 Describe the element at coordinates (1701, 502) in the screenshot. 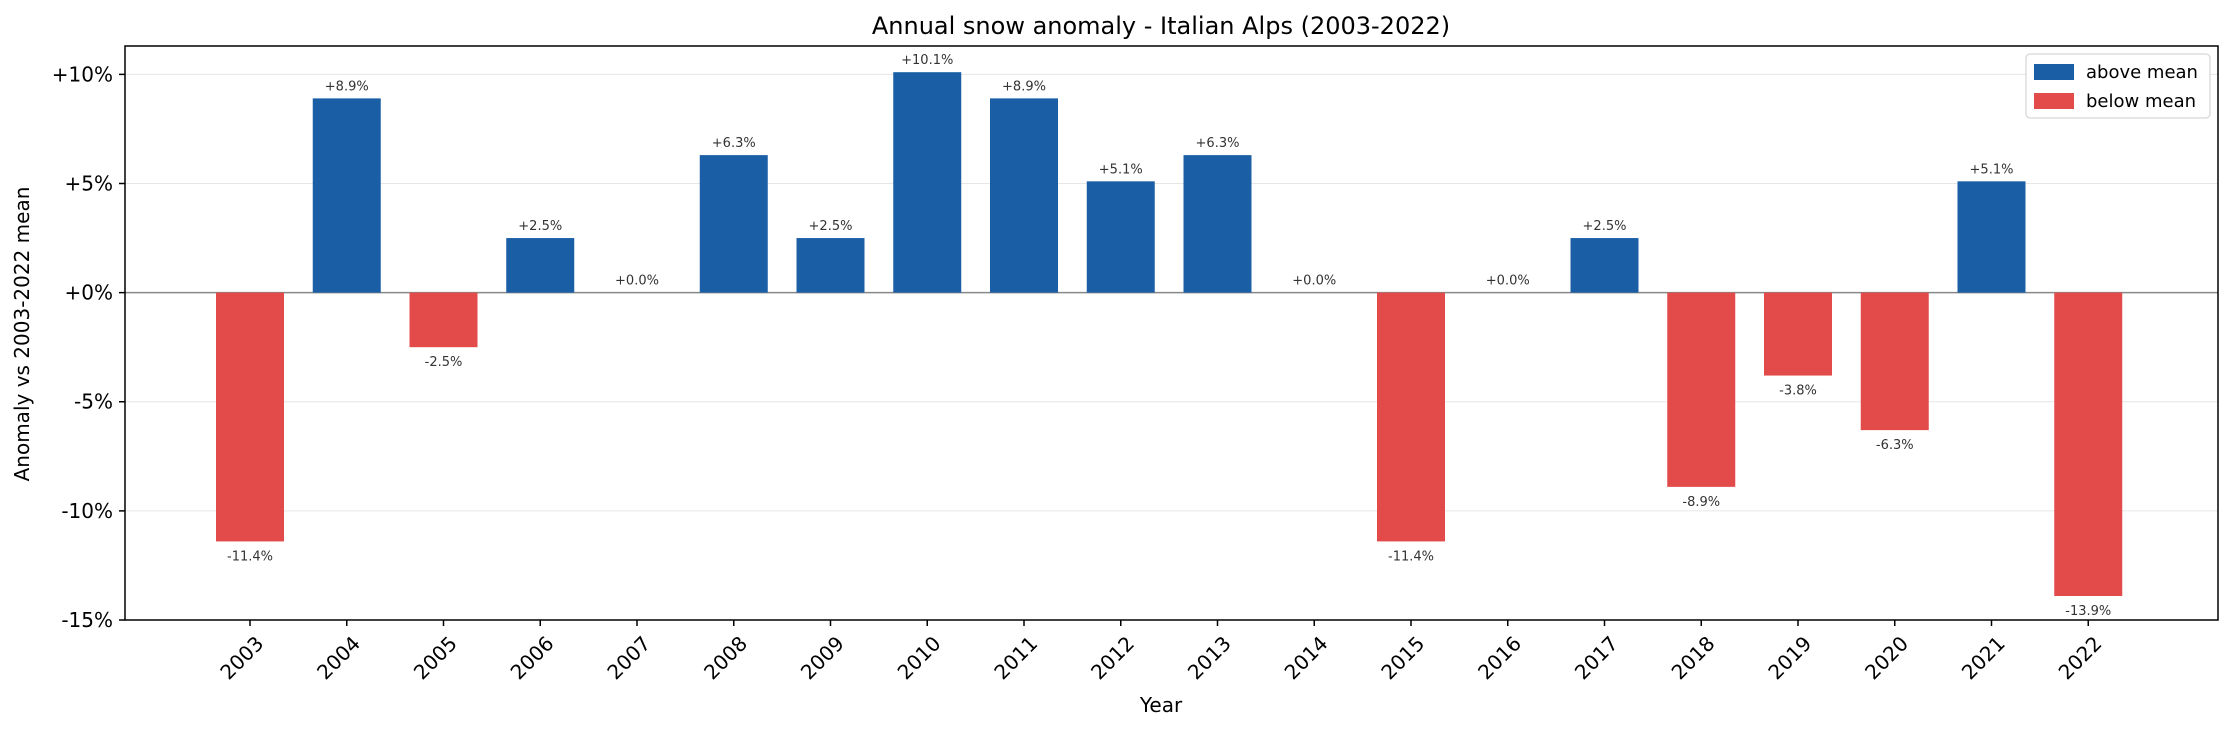

I see `data-label: -8.9%` at that location.